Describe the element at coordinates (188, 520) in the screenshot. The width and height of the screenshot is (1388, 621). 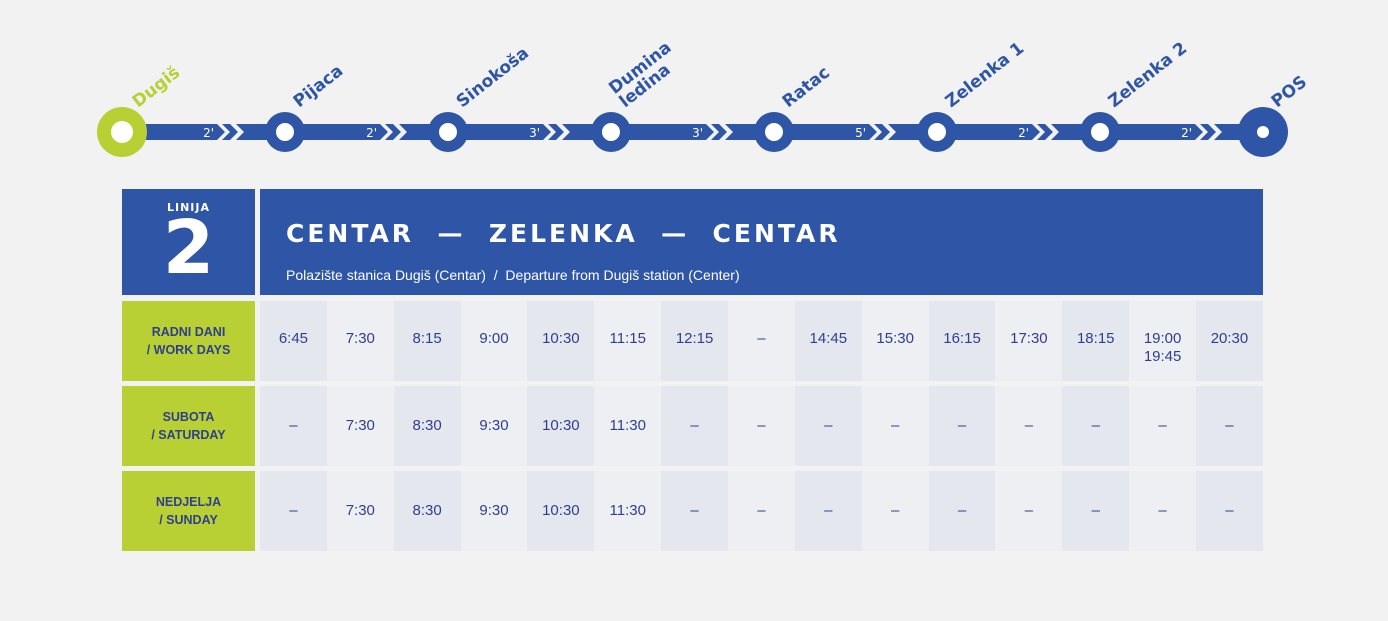
I see `day-label-english: / SUNDAY` at that location.